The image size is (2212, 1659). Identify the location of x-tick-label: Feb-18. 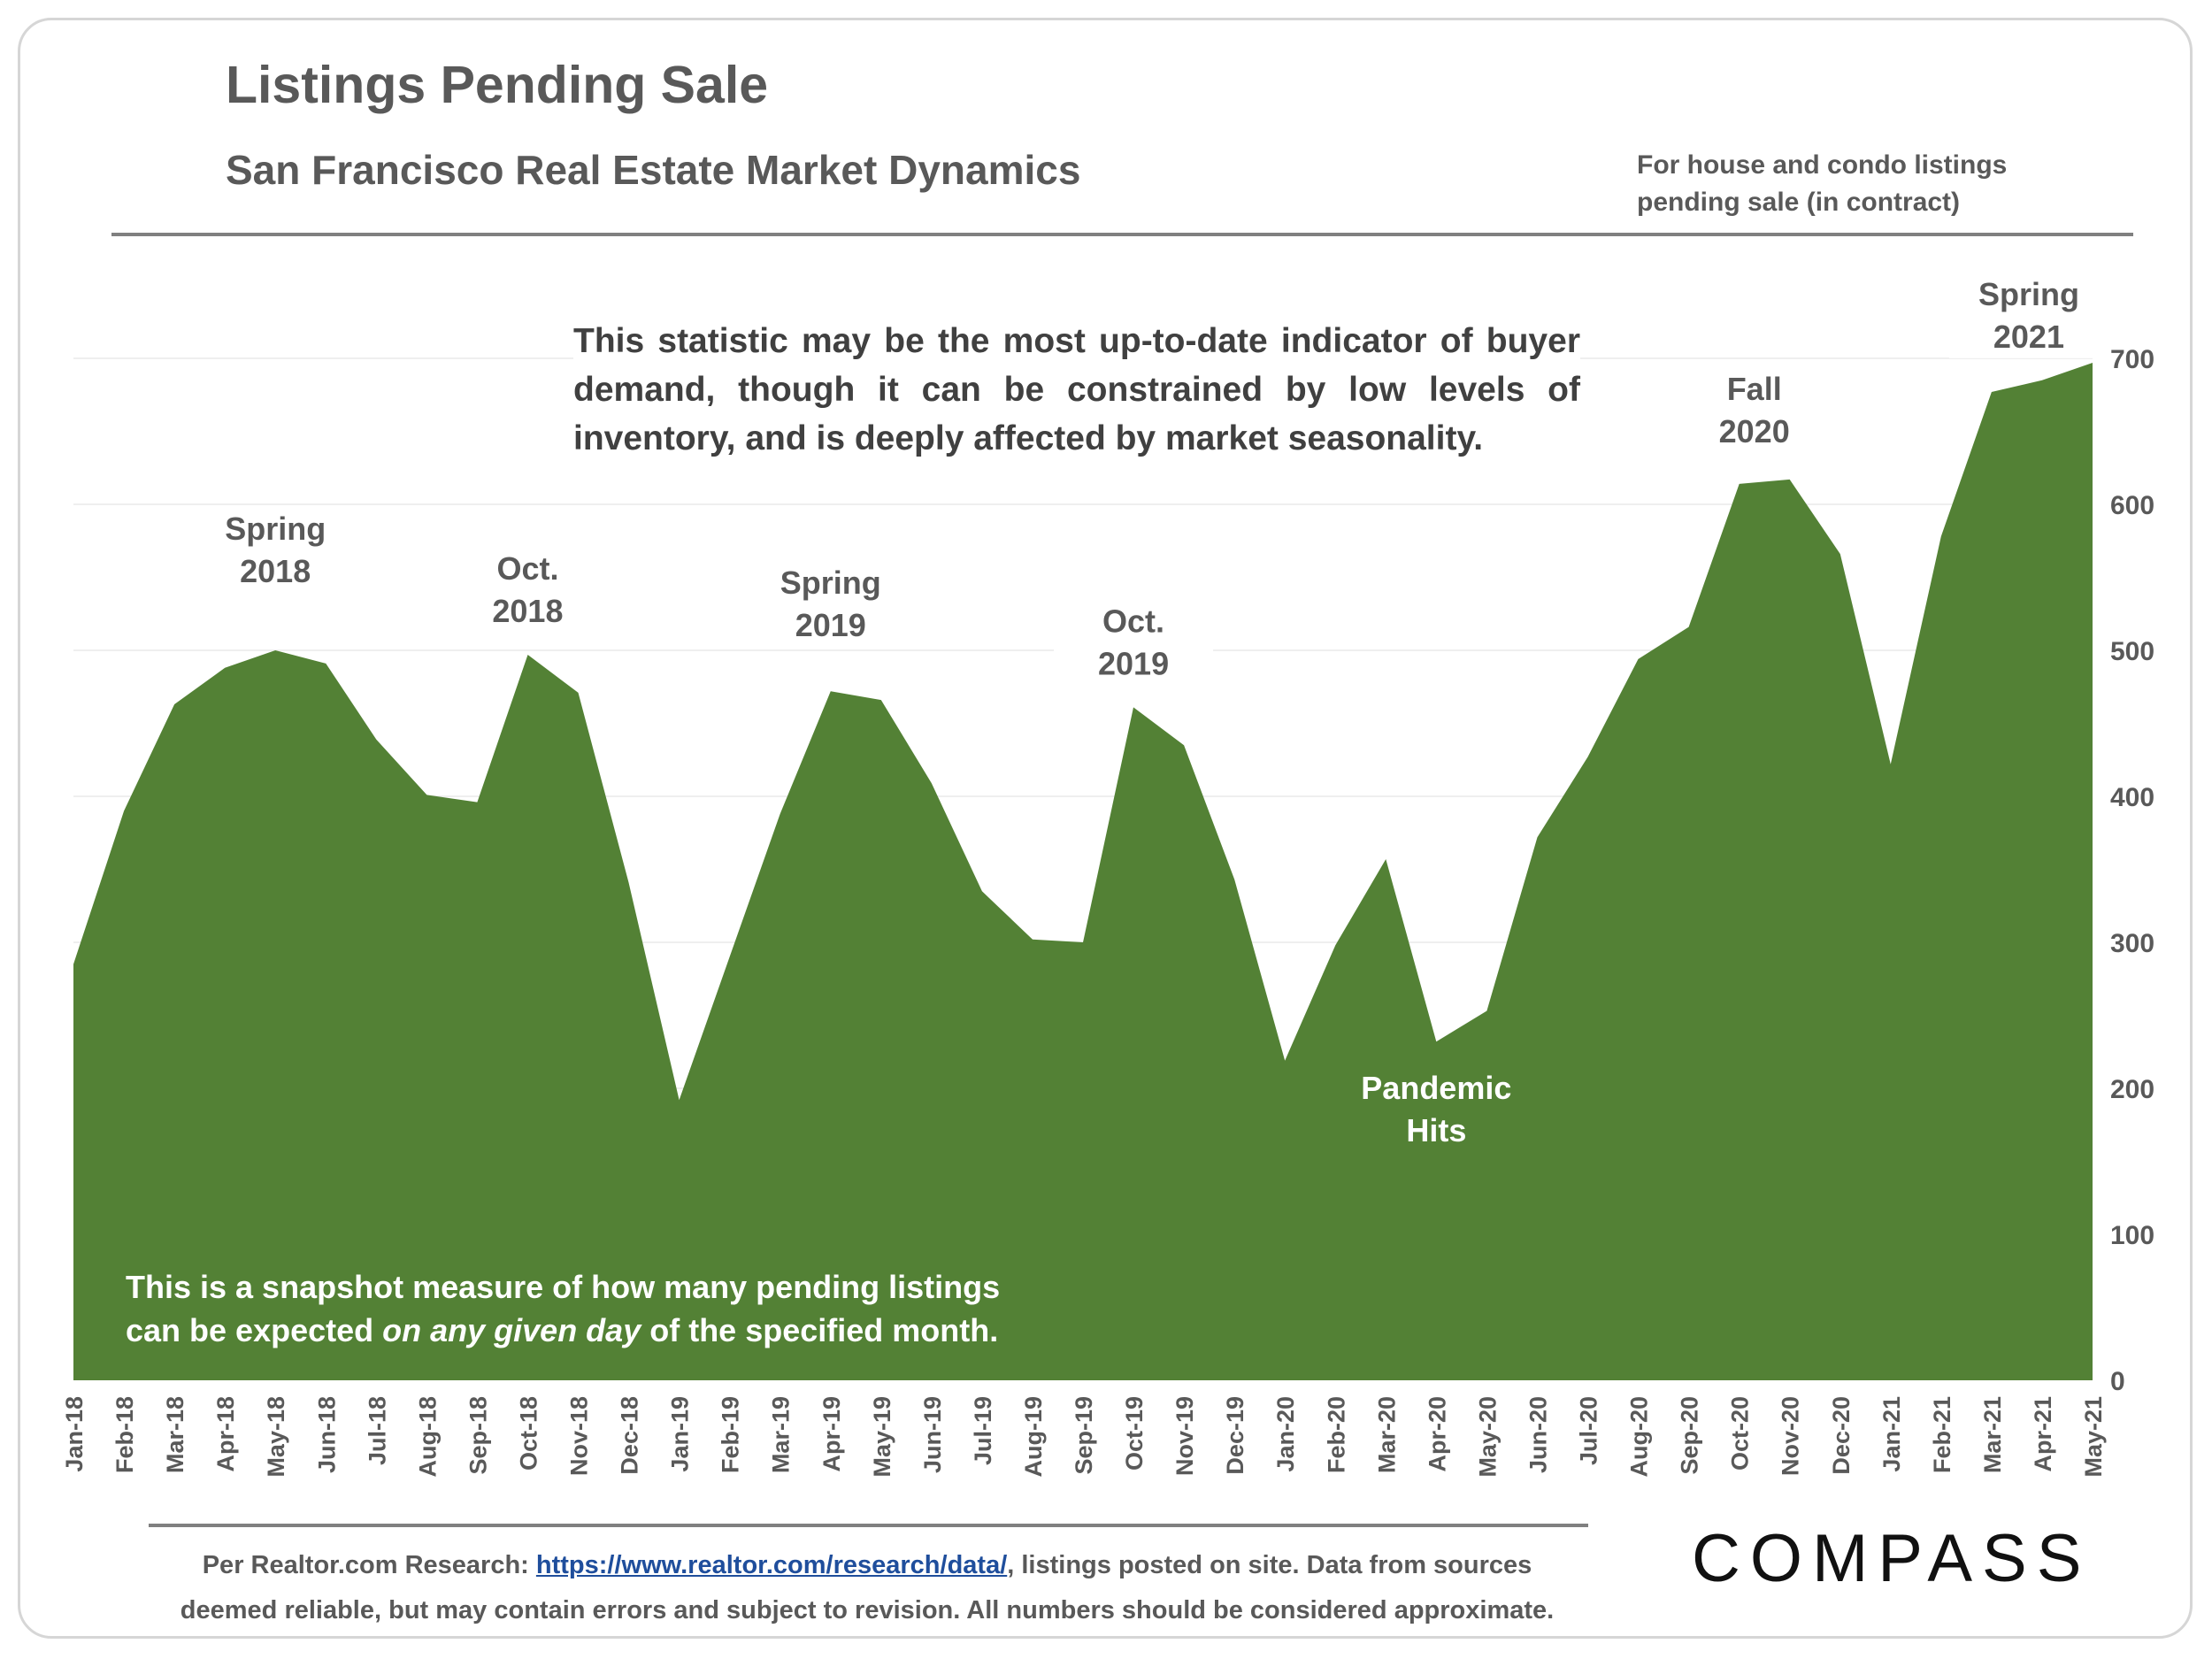
(125, 1435).